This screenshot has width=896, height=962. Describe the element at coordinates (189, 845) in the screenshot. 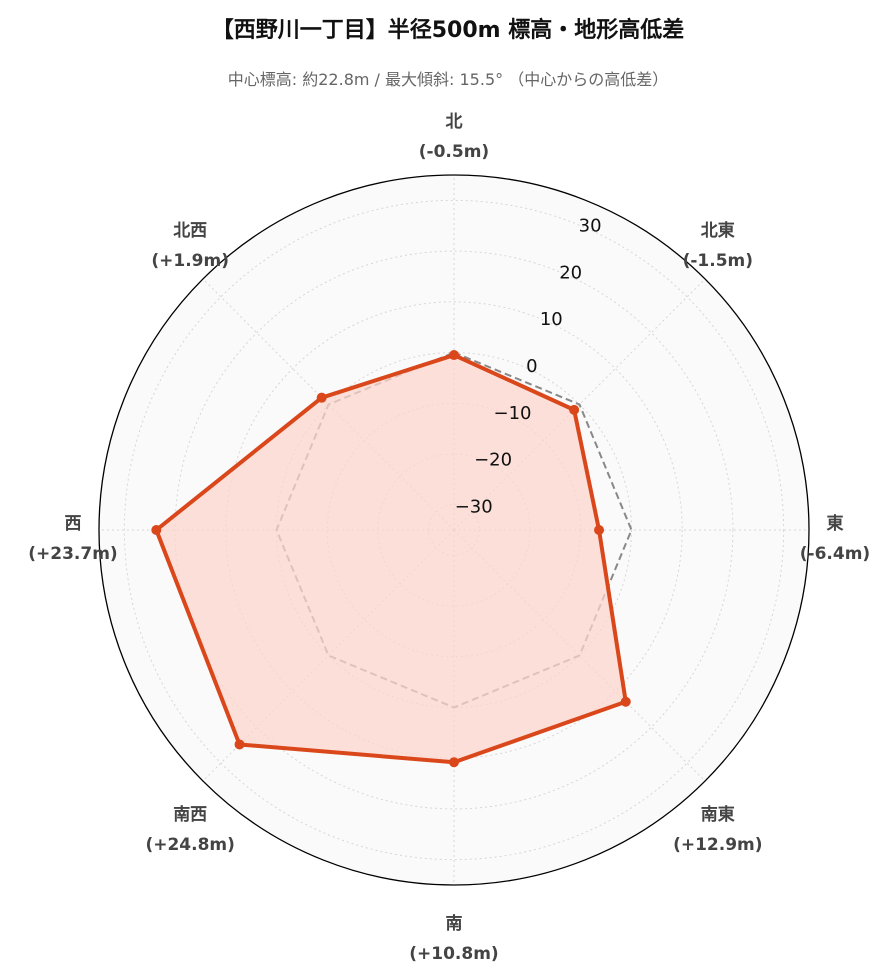

I see `direction-value-label: (+24.8m)` at that location.